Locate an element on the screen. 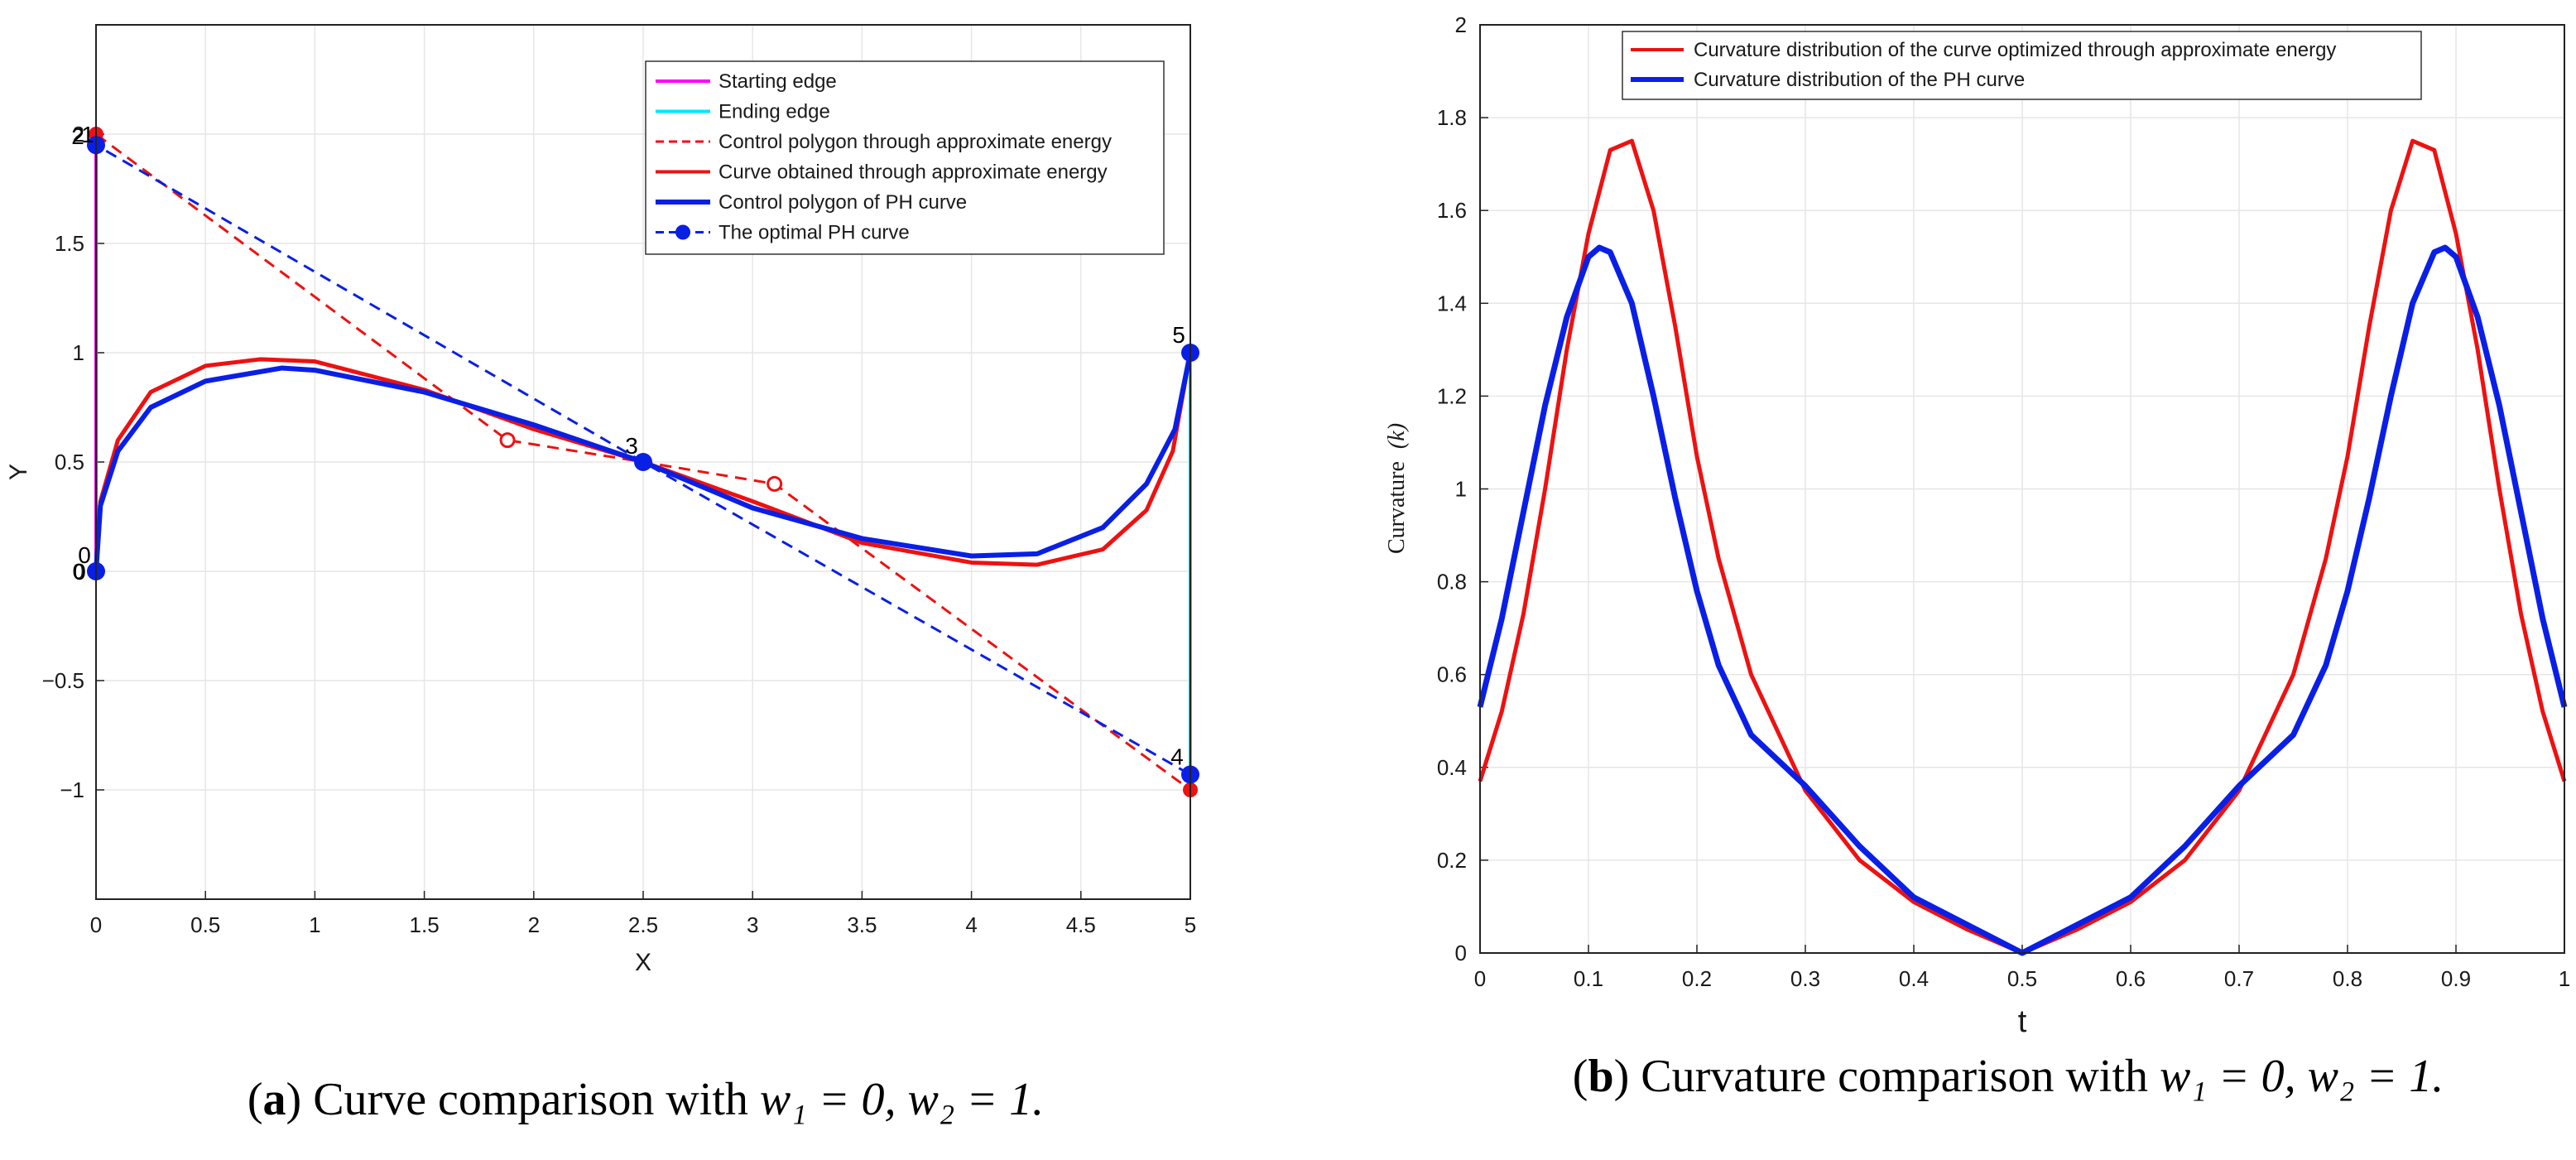 The height and width of the screenshot is (1160, 2576). panel-a-ytick-label: 1 is located at coordinates (78, 352).